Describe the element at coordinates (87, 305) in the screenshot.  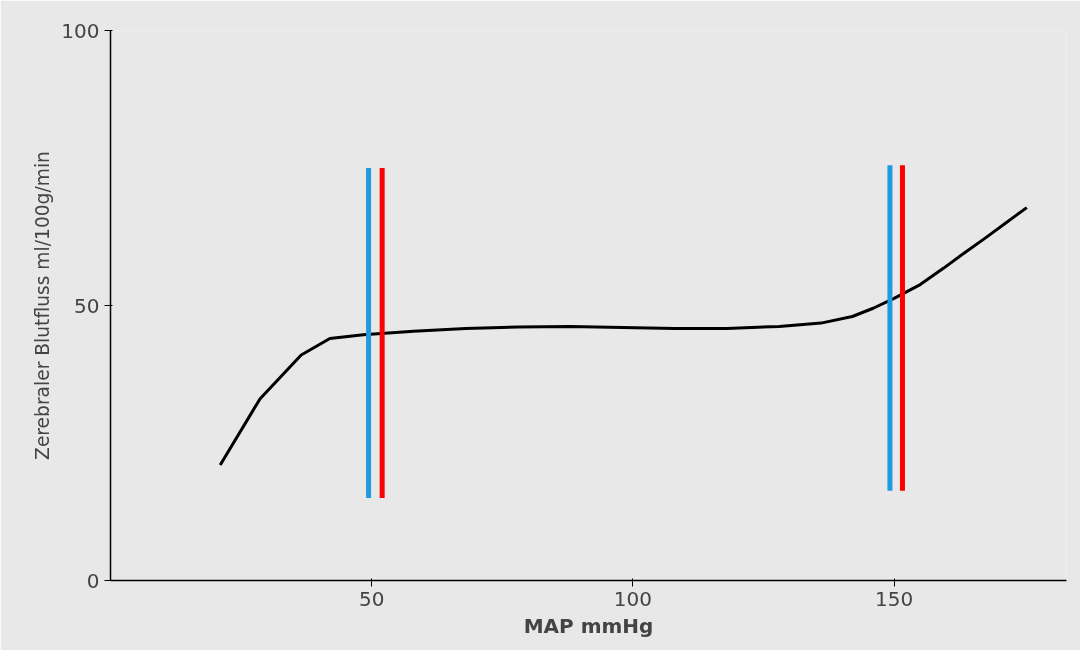
I see `y-tick-label: 50` at that location.